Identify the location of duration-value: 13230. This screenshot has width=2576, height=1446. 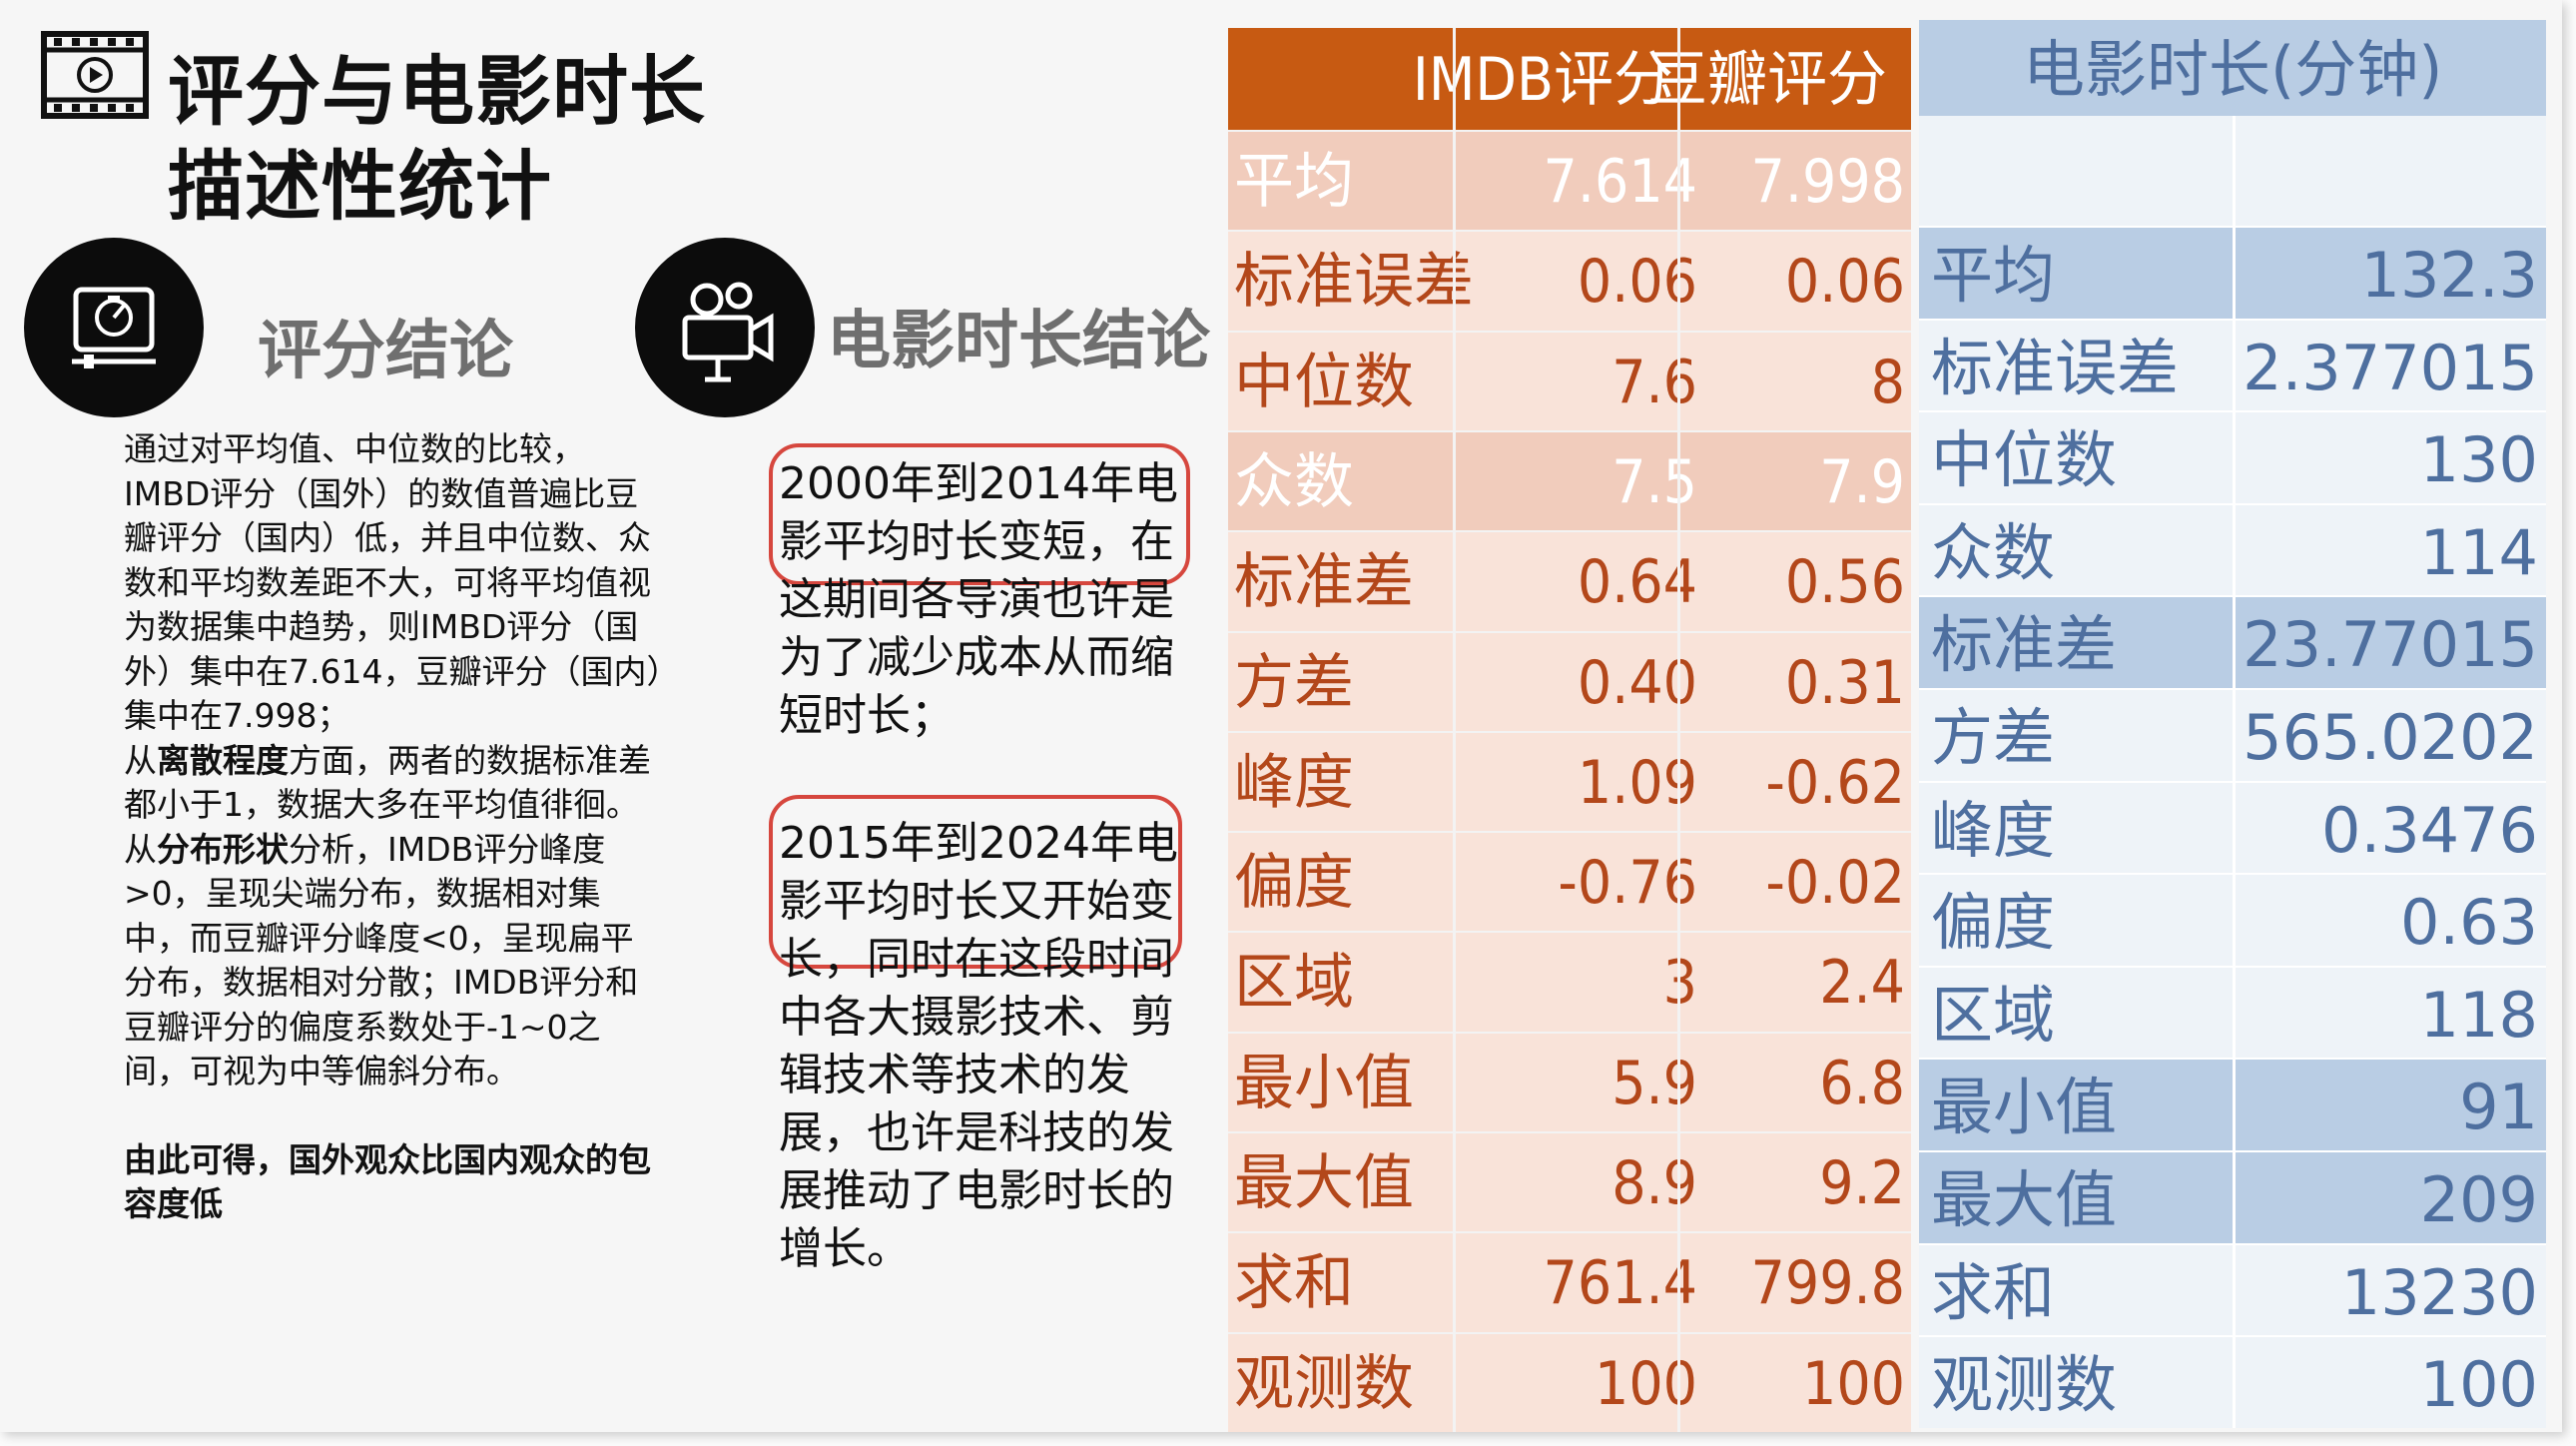
(2439, 1292).